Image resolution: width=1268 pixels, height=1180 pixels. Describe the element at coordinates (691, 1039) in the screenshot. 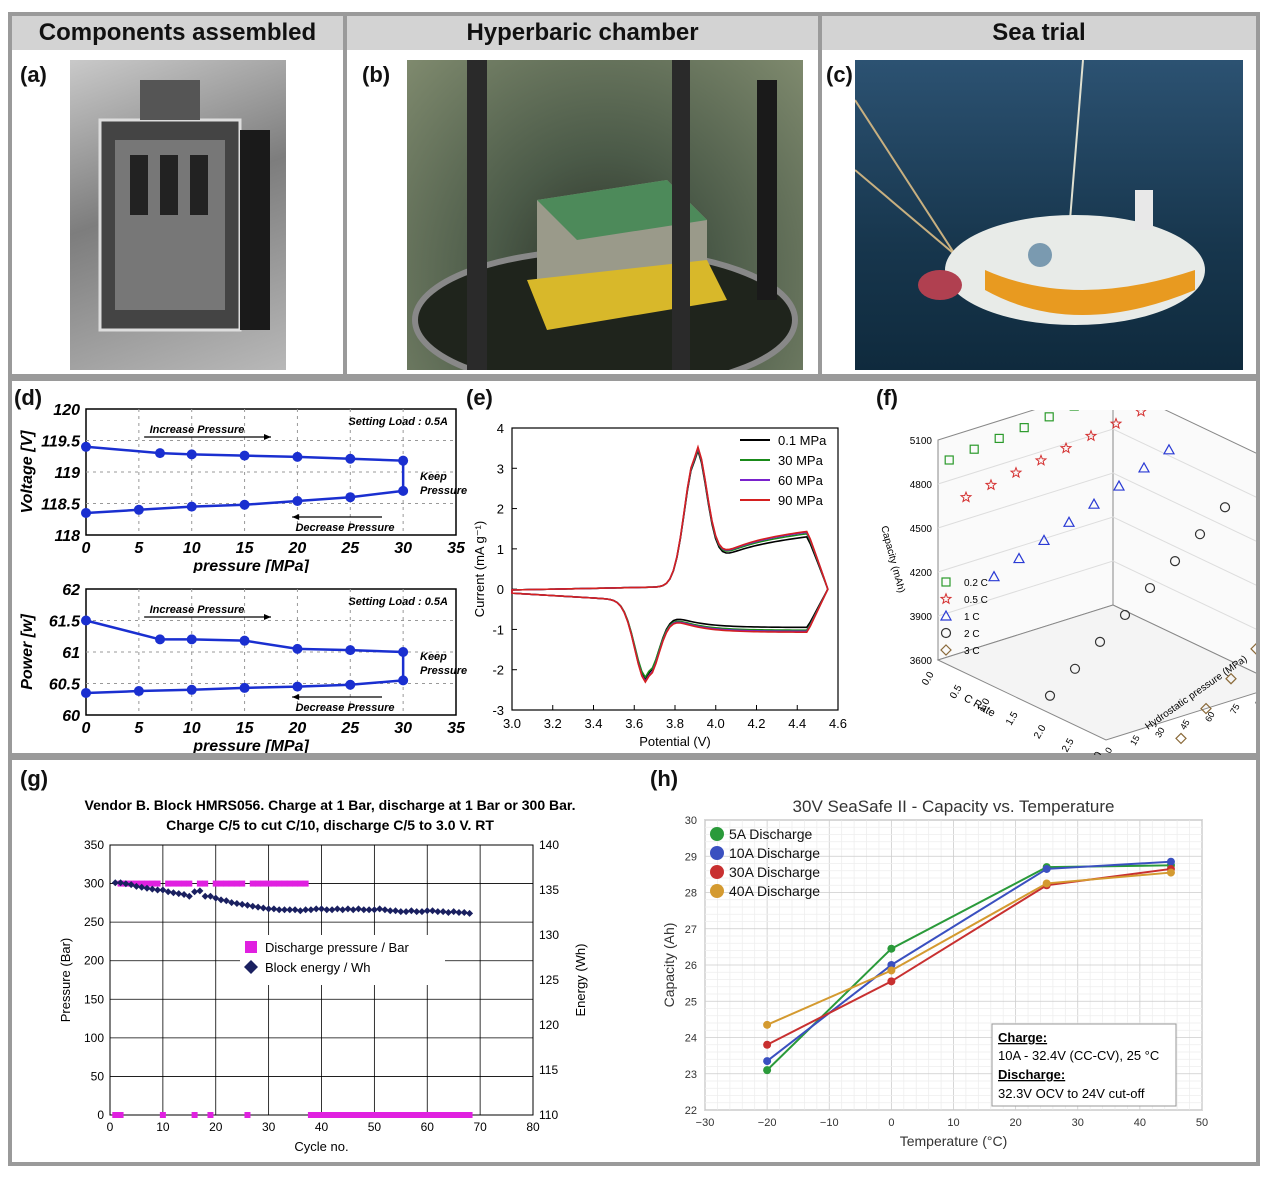

I see `y-tick-label: 24` at that location.